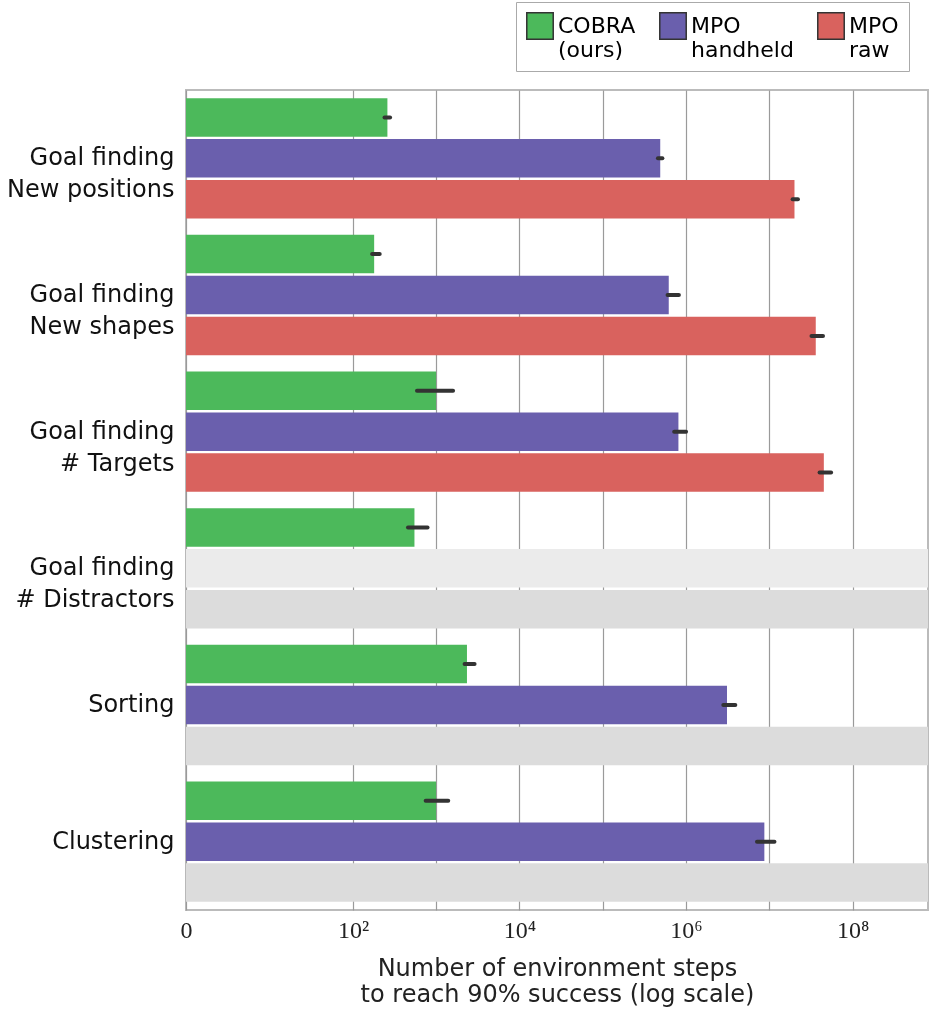  What do you see at coordinates (90, 173) in the screenshot?
I see `y-tick-label: Goal finding New positions` at bounding box center [90, 173].